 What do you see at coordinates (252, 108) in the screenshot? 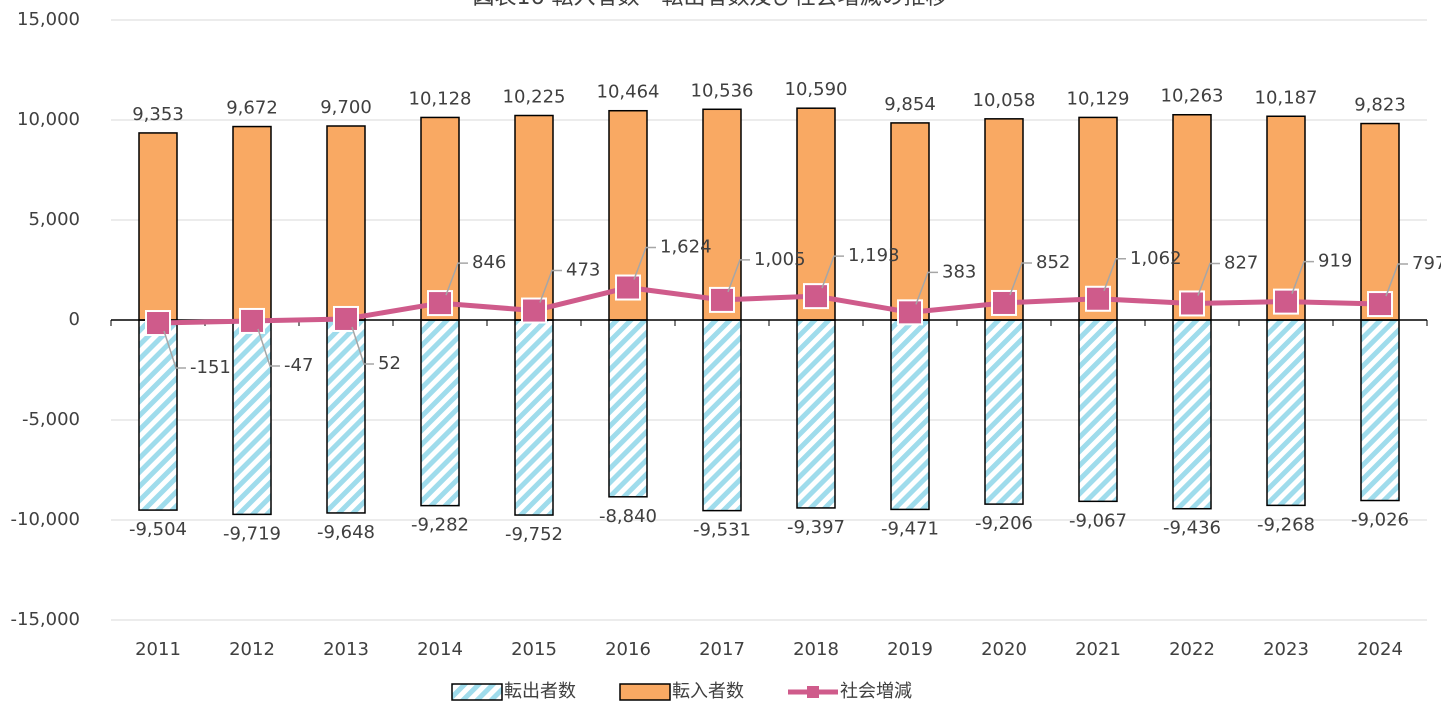
I see `data-label: 9,672` at bounding box center [252, 108].